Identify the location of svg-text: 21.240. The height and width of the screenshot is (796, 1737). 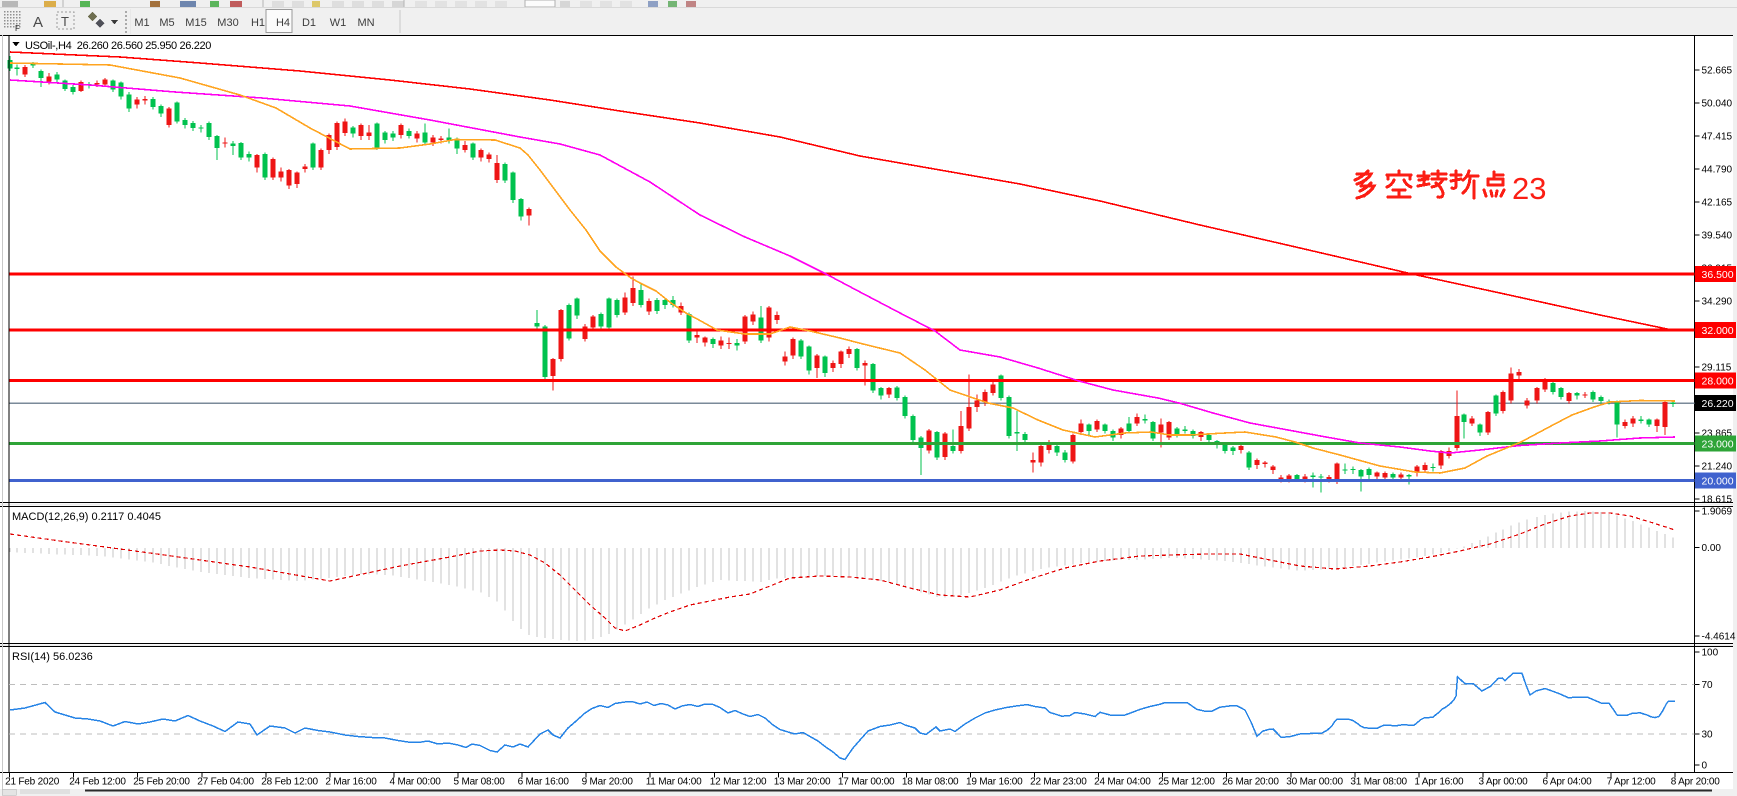
(1717, 467).